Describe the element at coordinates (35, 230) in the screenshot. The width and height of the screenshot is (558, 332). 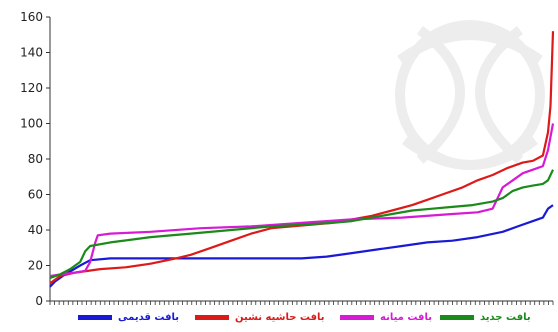
I see `y-tick-label: 40` at that location.